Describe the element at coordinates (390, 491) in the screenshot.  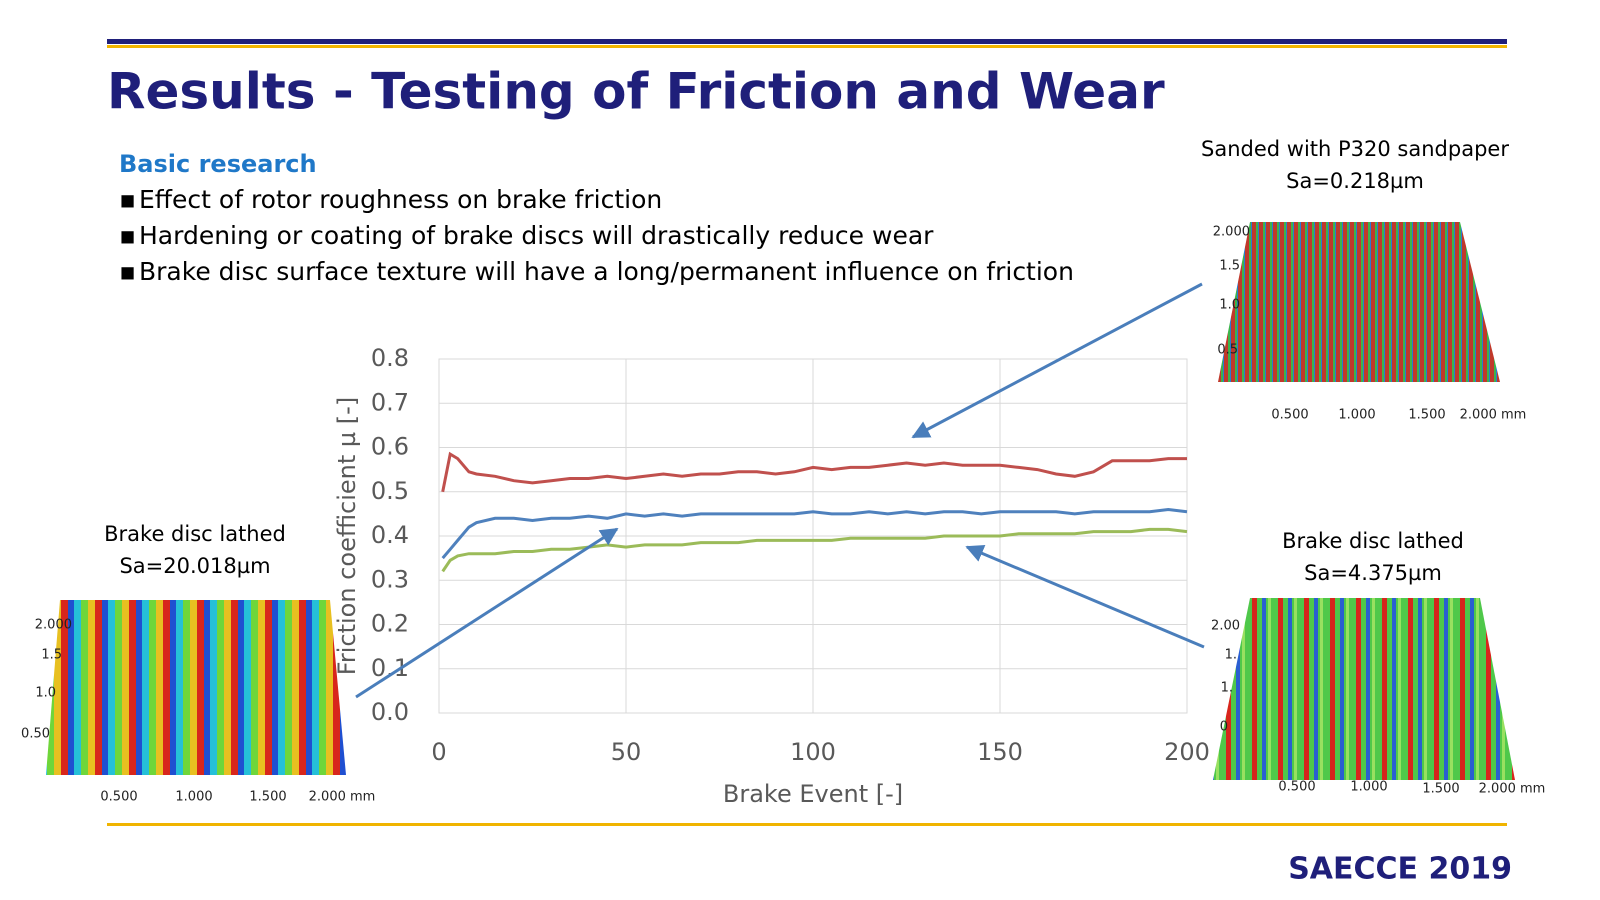
I see `y-tick-label: 0.5` at that location.